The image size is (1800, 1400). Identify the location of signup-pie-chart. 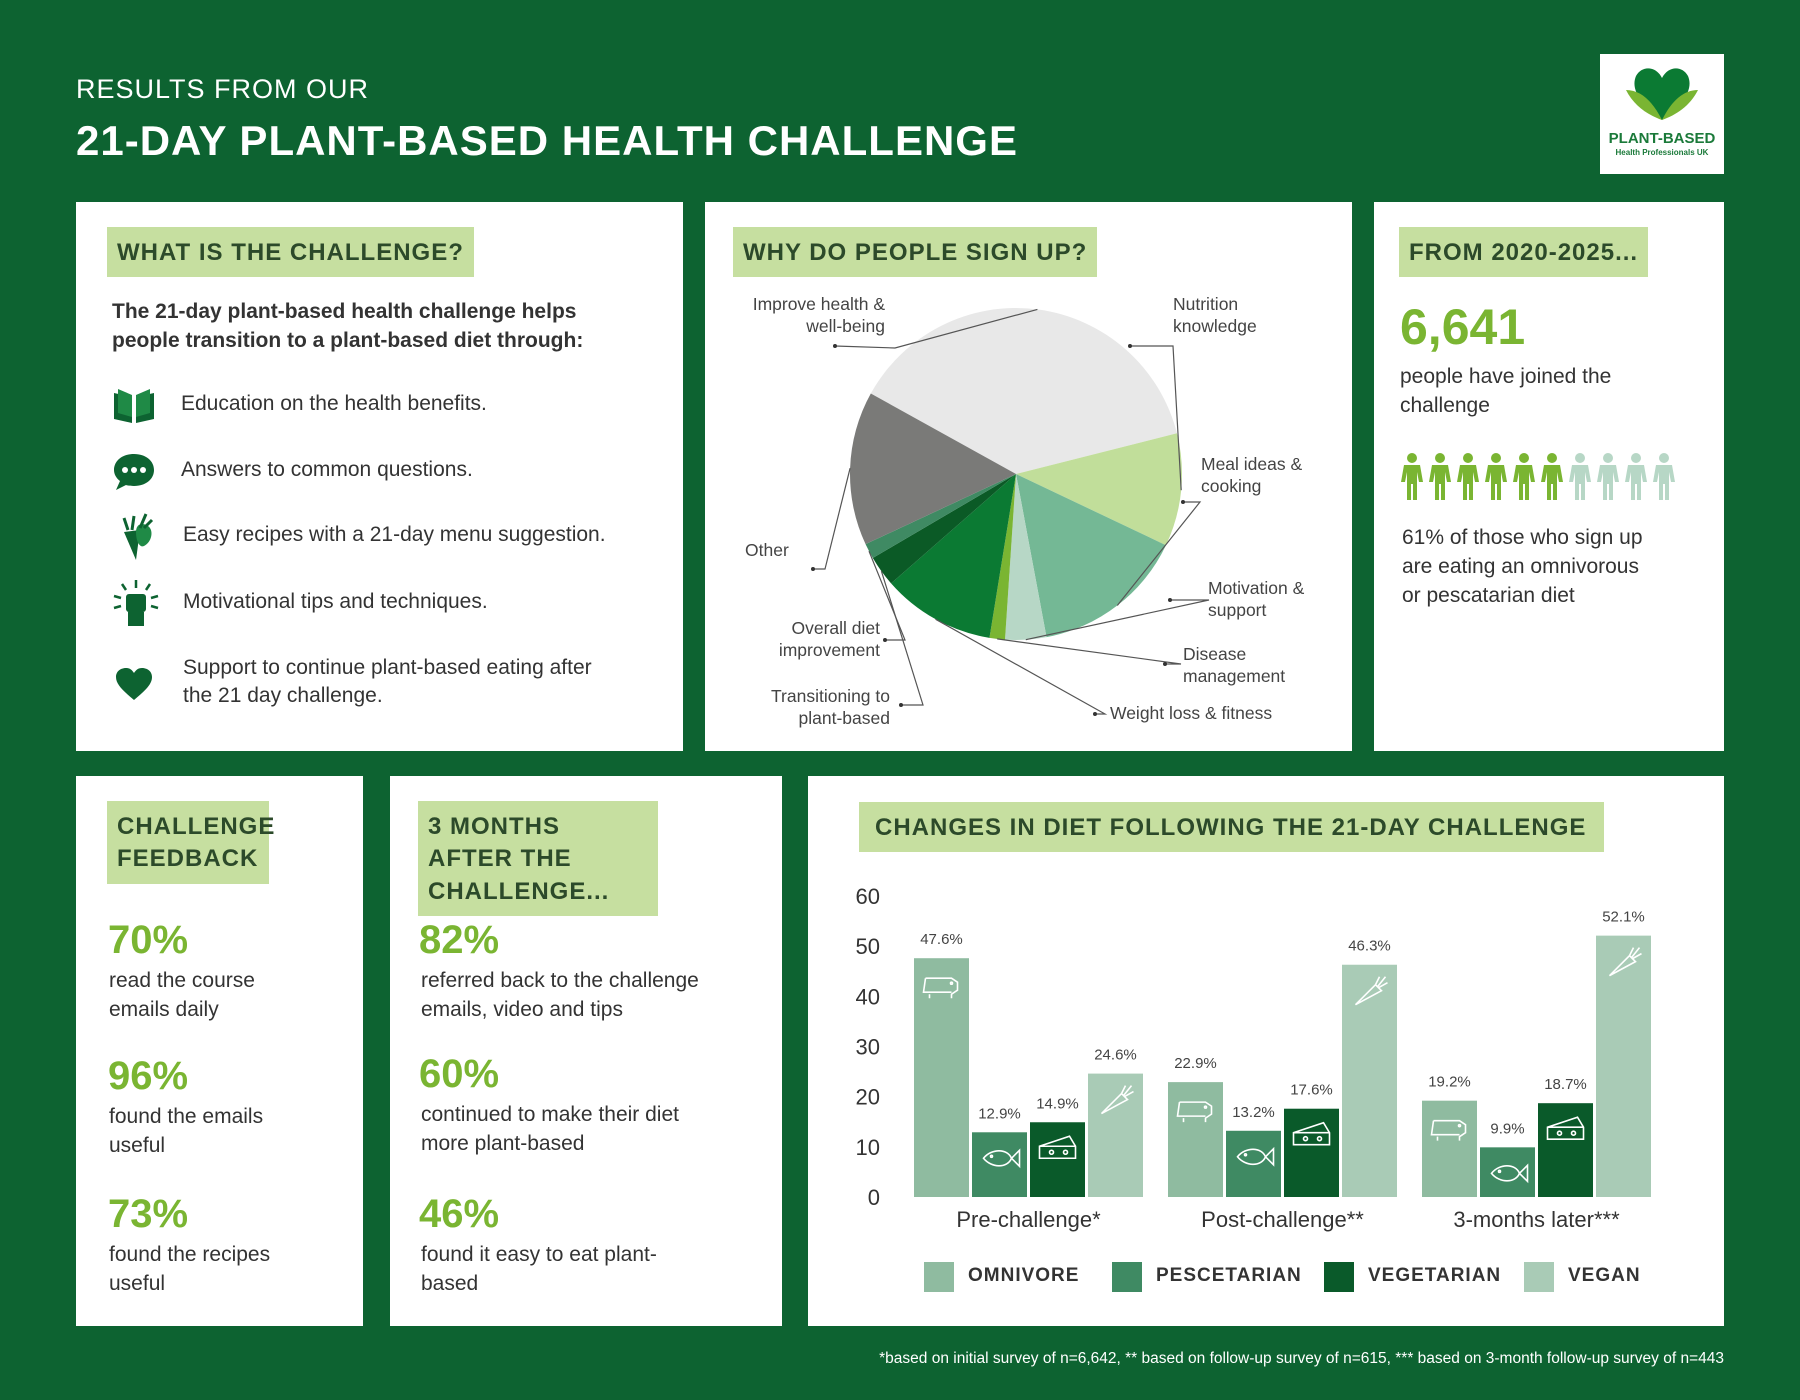
(1010, 511).